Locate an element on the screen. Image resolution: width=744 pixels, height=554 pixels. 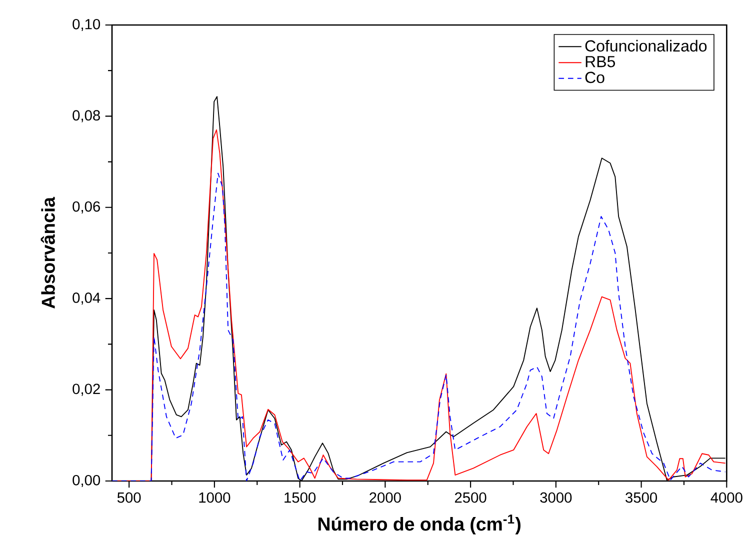
x-tick-label: 1500 is located at coordinates (300, 497).